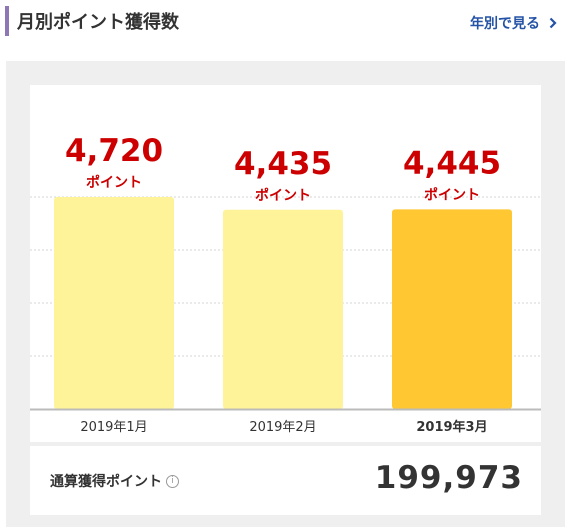  I want to click on page-title: 月別ポイント獲得数, so click(98, 22).